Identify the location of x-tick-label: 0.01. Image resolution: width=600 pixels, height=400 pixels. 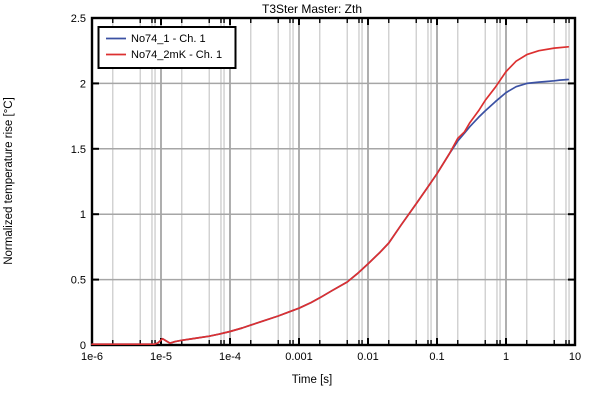
(367, 357).